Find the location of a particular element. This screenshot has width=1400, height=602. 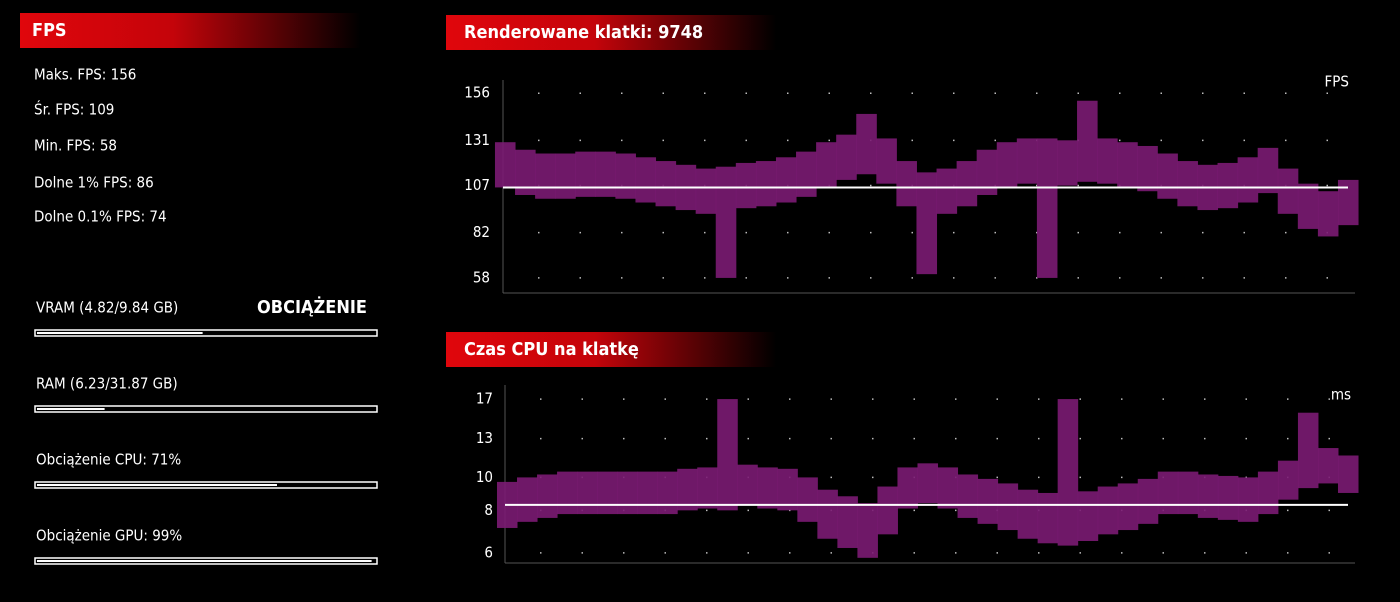

unit-label: FPS is located at coordinates (1337, 82).